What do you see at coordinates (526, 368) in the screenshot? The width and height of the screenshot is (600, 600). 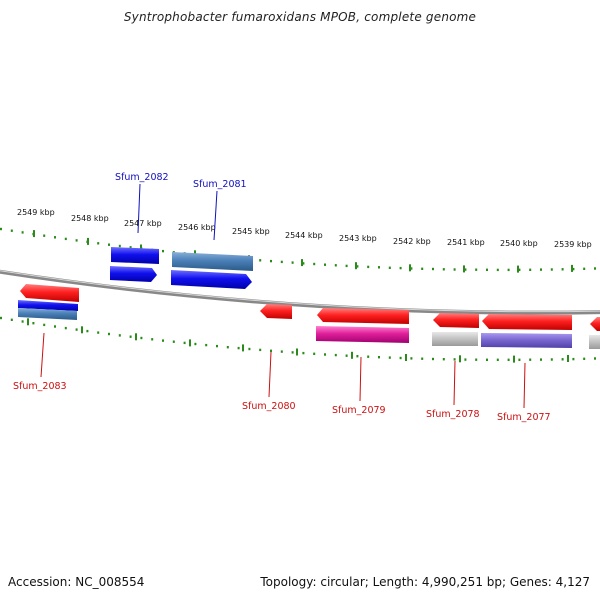 I see `feature-sfum-2077: Sfum_2077` at bounding box center [526, 368].